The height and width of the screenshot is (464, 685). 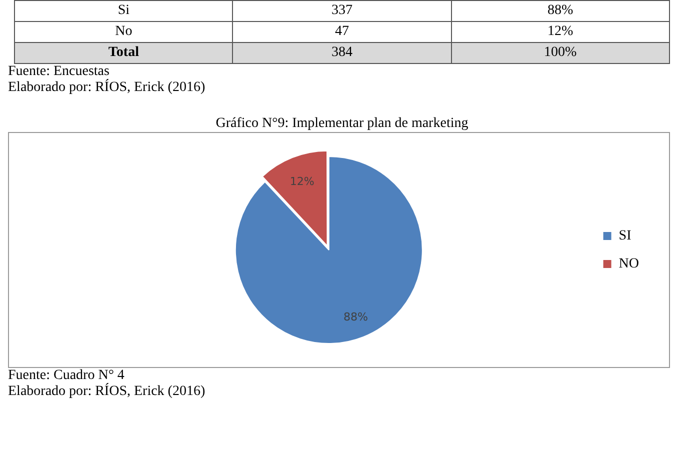 What do you see at coordinates (59, 71) in the screenshot?
I see `source-note: Fuente: Encuestas` at bounding box center [59, 71].